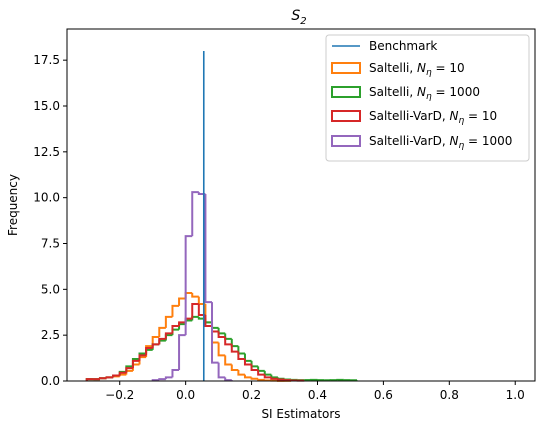 This screenshot has width=537, height=427. What do you see at coordinates (424, 93) in the screenshot?
I see `legend-series-label: Saltelli, Nη = 1000` at bounding box center [424, 93].